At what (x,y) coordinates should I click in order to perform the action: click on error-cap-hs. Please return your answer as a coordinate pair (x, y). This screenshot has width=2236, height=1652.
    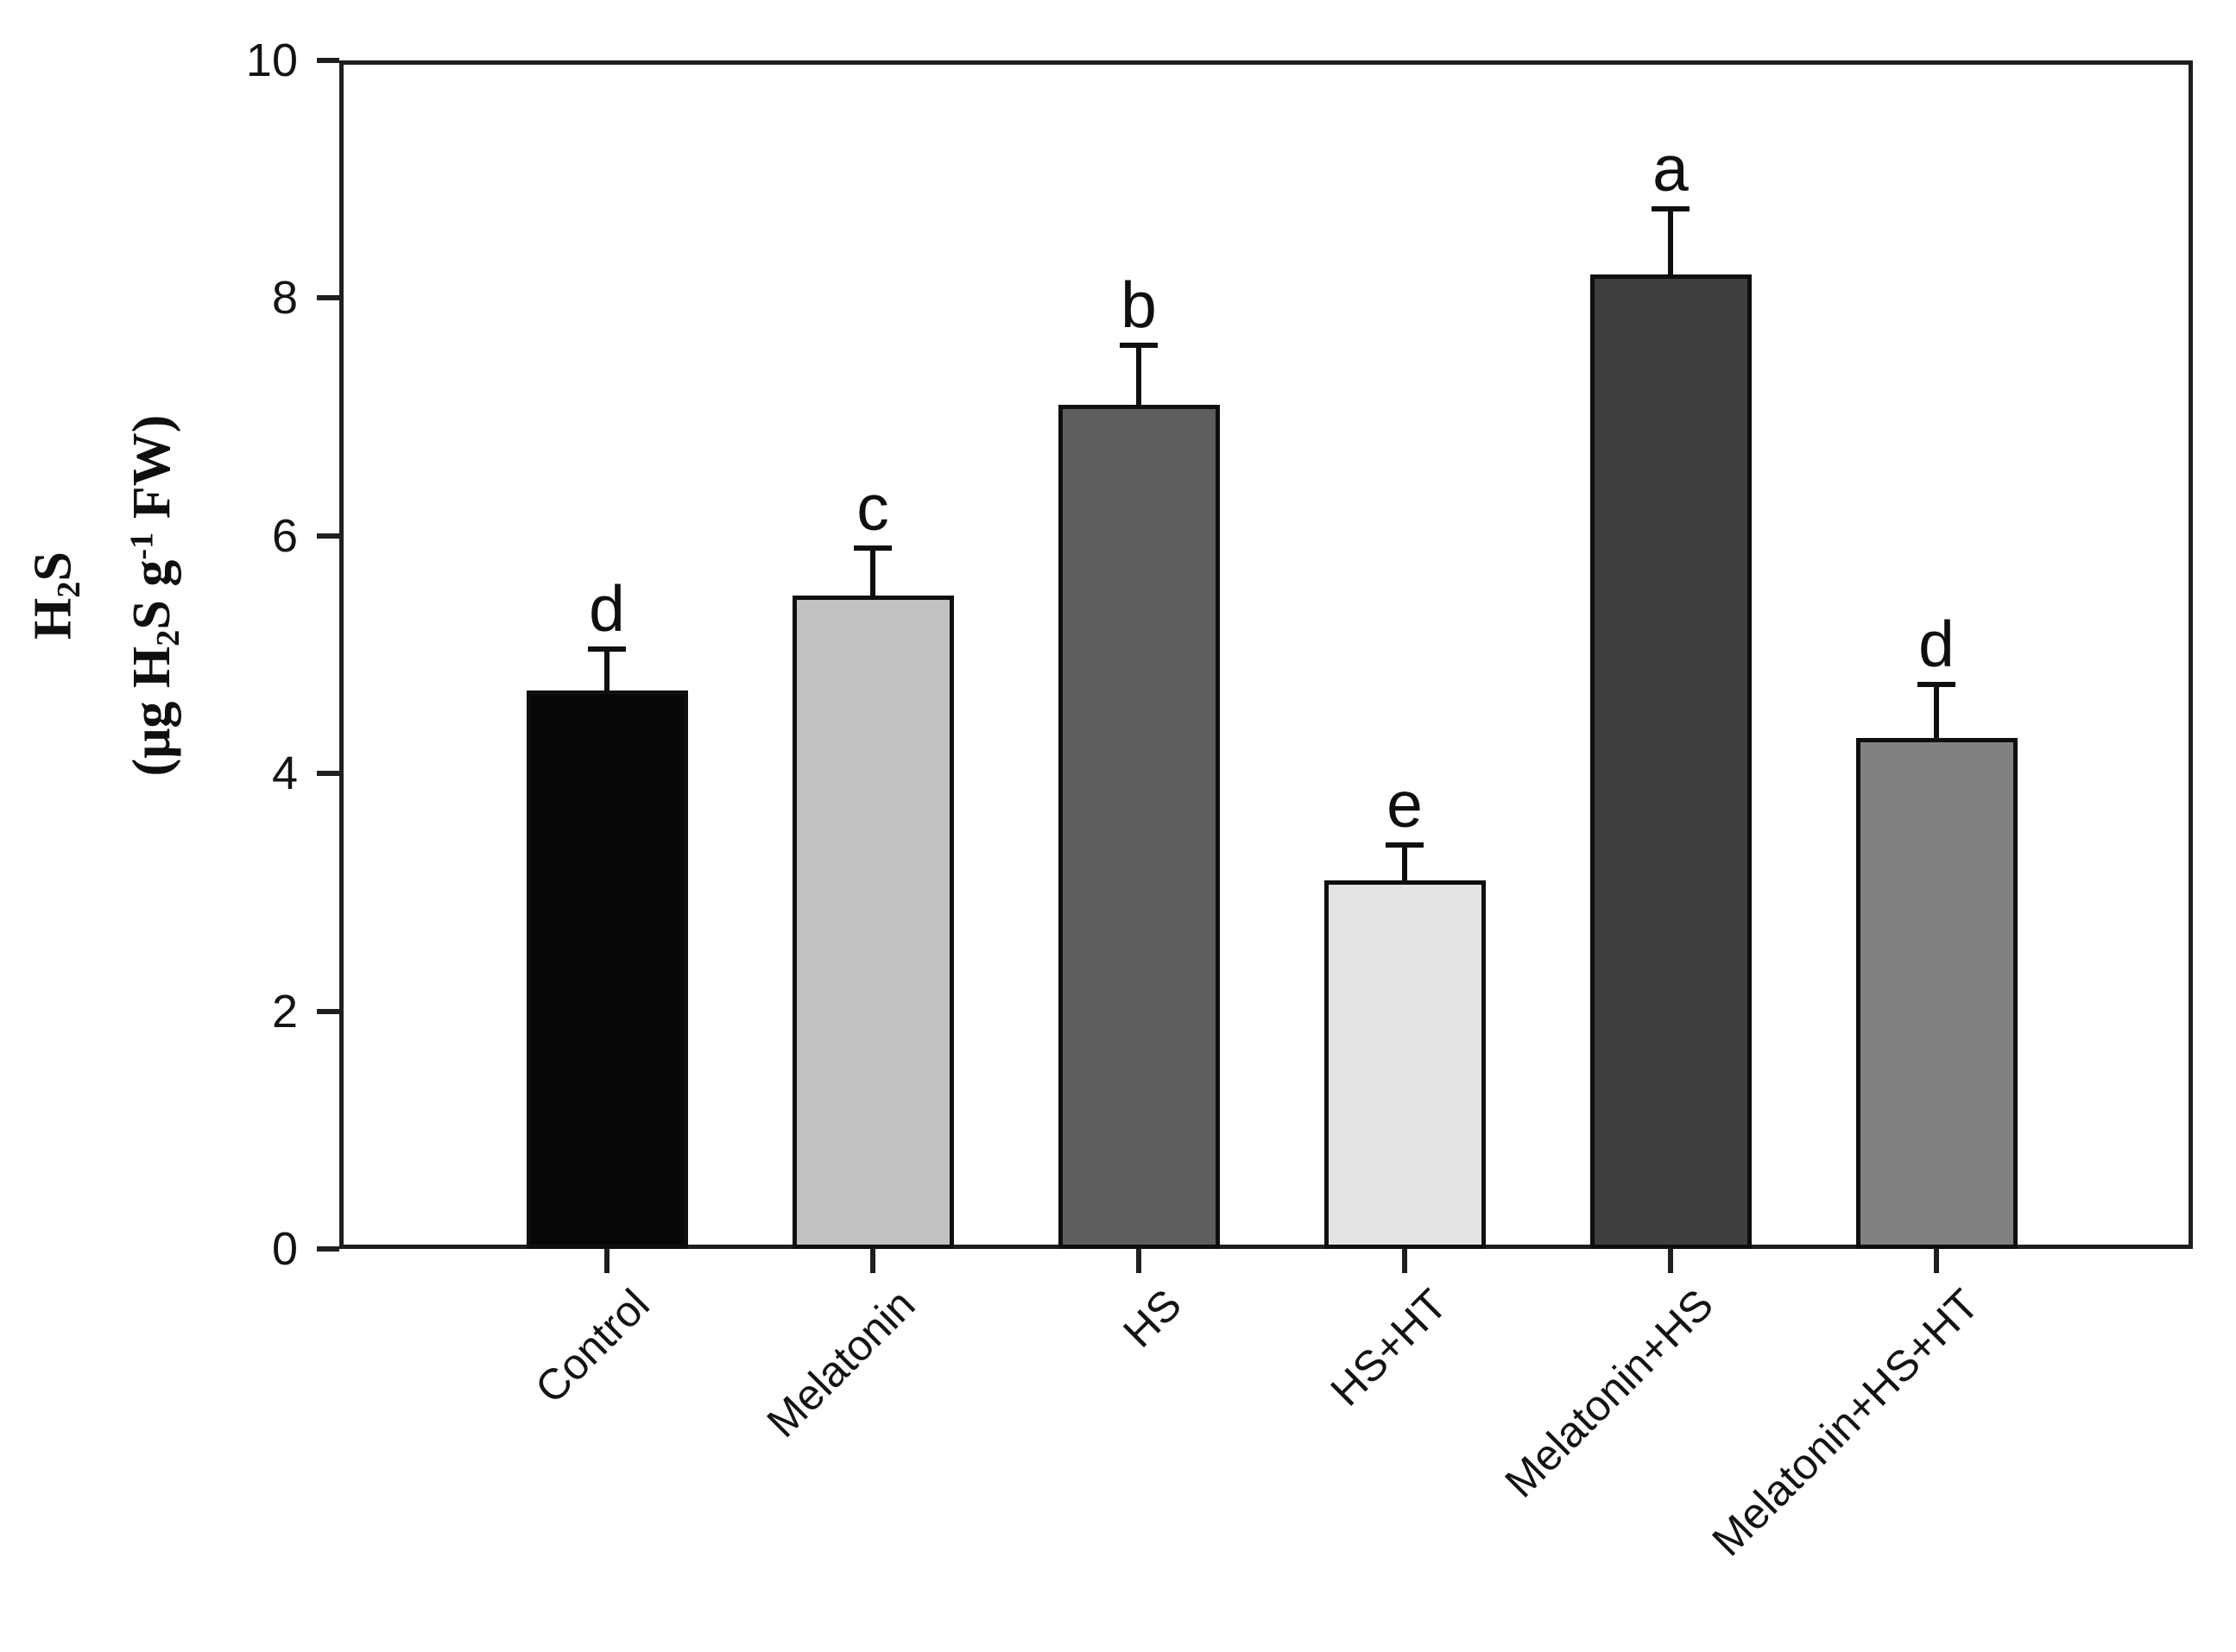
    Looking at the image, I should click on (1139, 346).